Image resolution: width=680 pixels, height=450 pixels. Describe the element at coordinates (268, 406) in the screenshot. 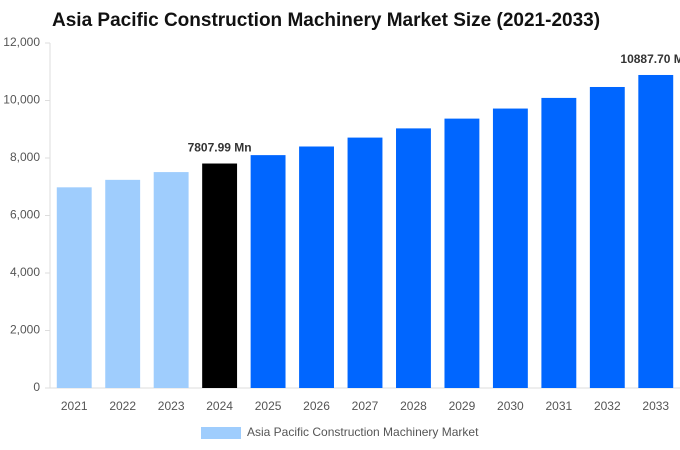

I see `x-tick-label: 2025` at that location.